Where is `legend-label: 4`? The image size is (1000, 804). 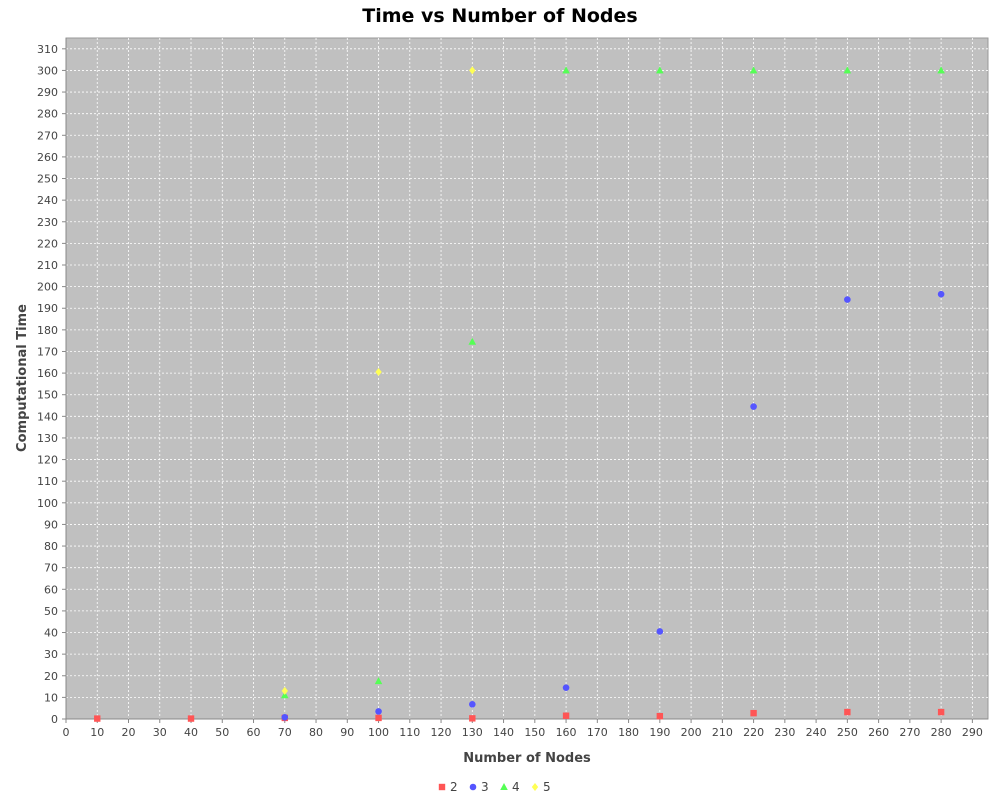 legend-label: 4 is located at coordinates (516, 787).